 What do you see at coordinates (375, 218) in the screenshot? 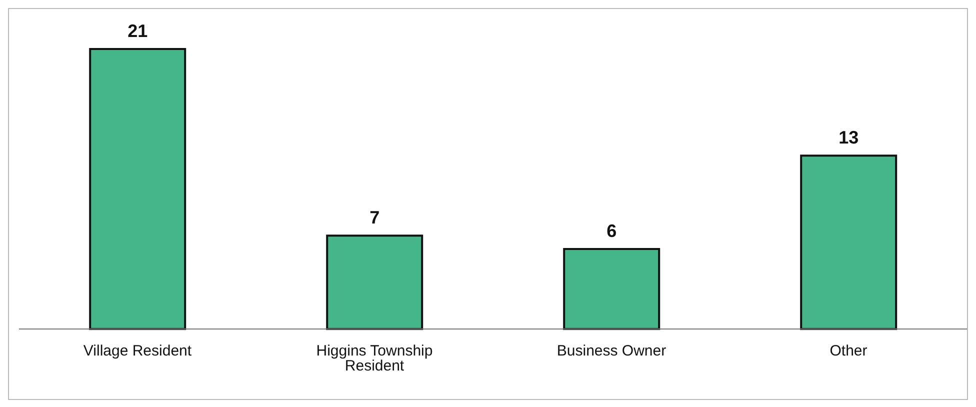
I see `data-label: 7` at bounding box center [375, 218].